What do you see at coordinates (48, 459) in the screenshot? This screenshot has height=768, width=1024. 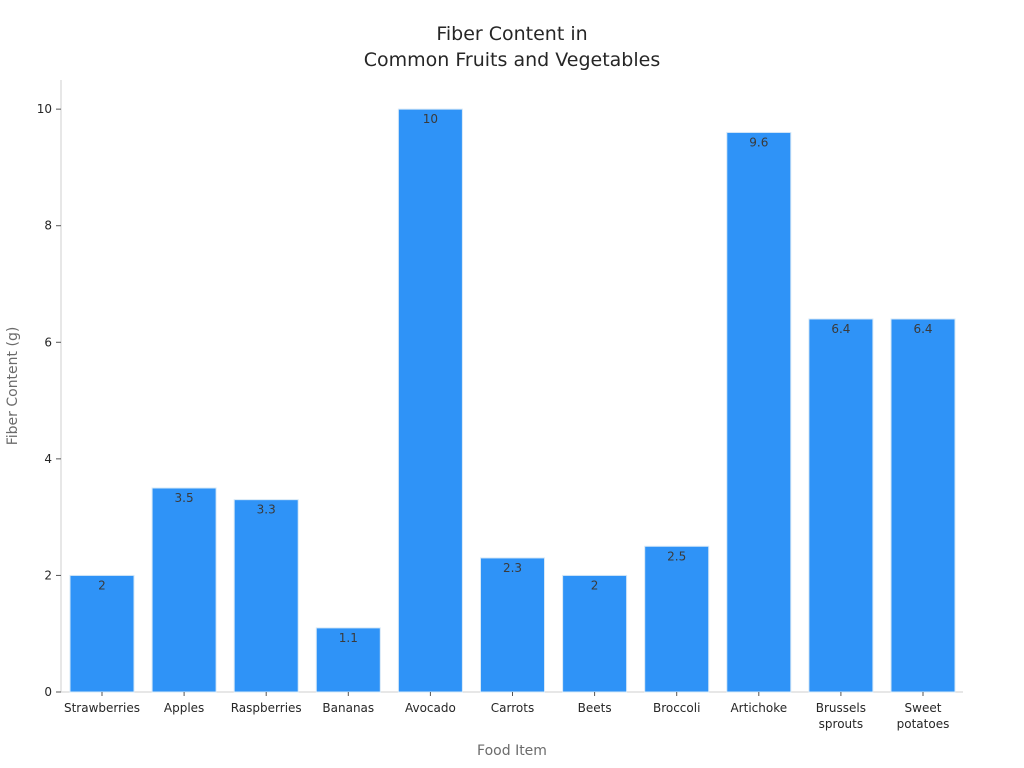 I see `y-tick-label: 4` at bounding box center [48, 459].